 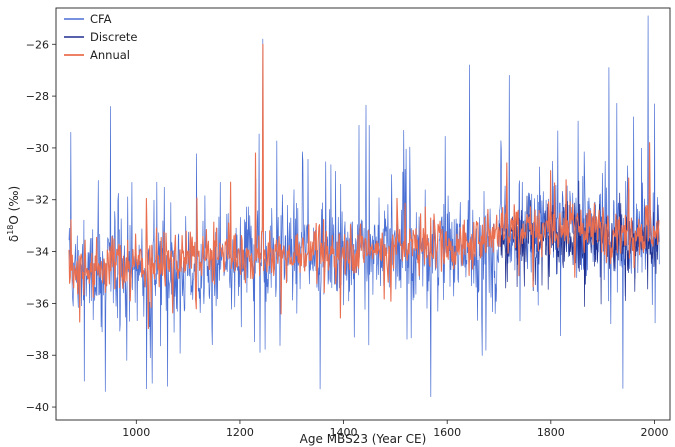 What do you see at coordinates (14, 205) in the screenshot?
I see `y-axis-label-post: O (‰)` at bounding box center [14, 205].